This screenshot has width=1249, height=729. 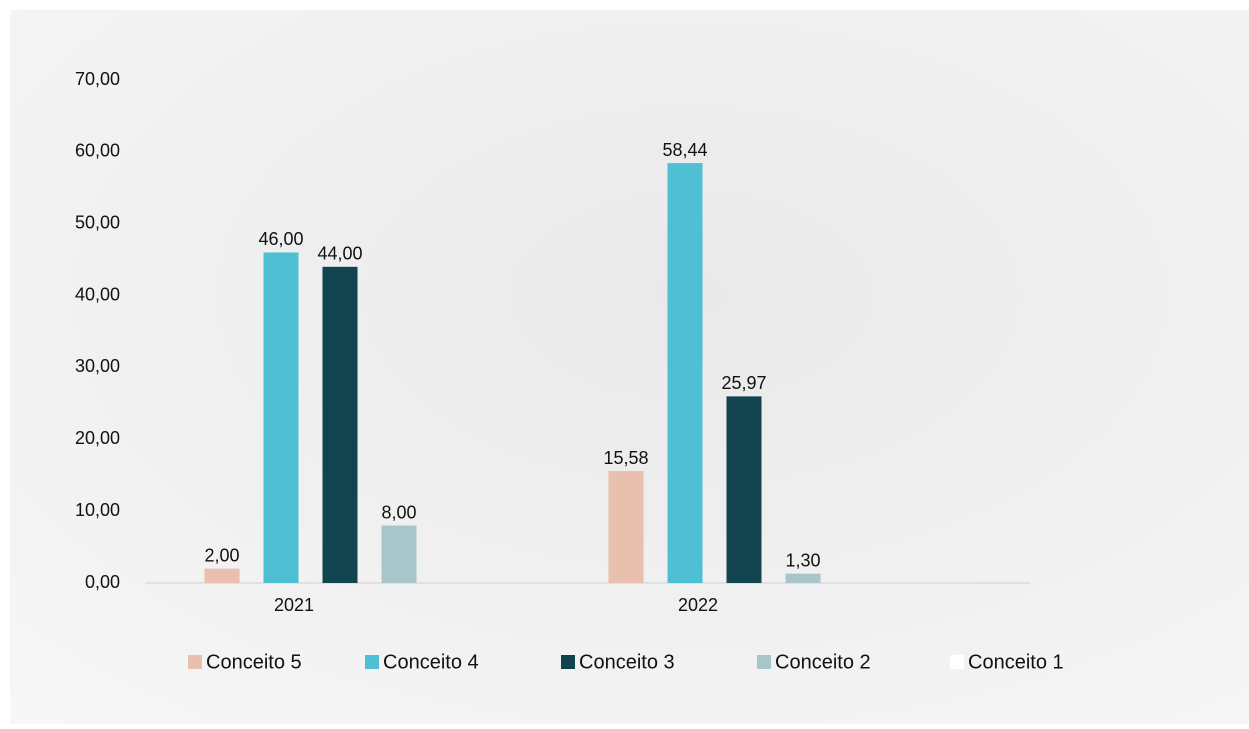 I want to click on legend-label: Conceito 3, so click(x=627, y=662).